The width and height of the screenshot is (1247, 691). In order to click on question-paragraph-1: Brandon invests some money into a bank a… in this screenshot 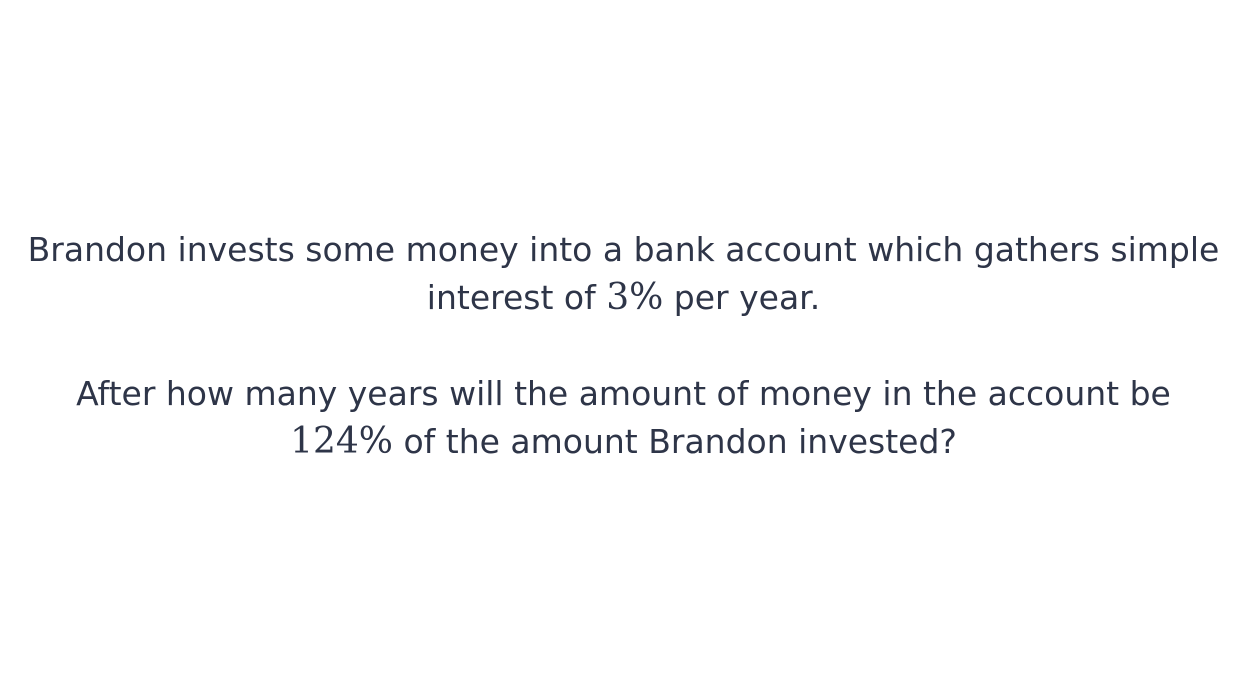, I will do `click(623, 274)`.